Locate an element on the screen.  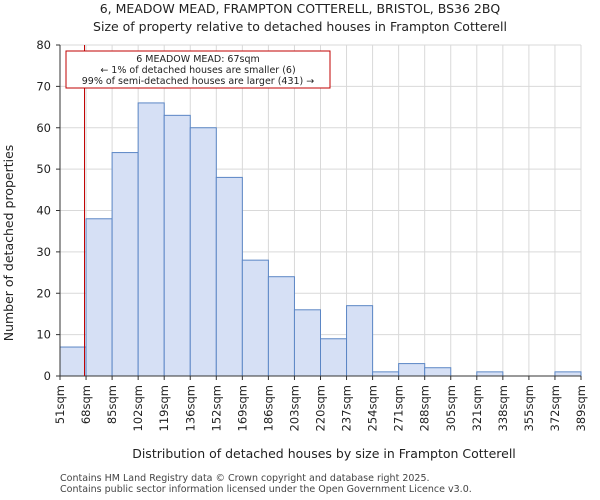
x-tick-label: 355sqm is located at coordinates (529, 408).